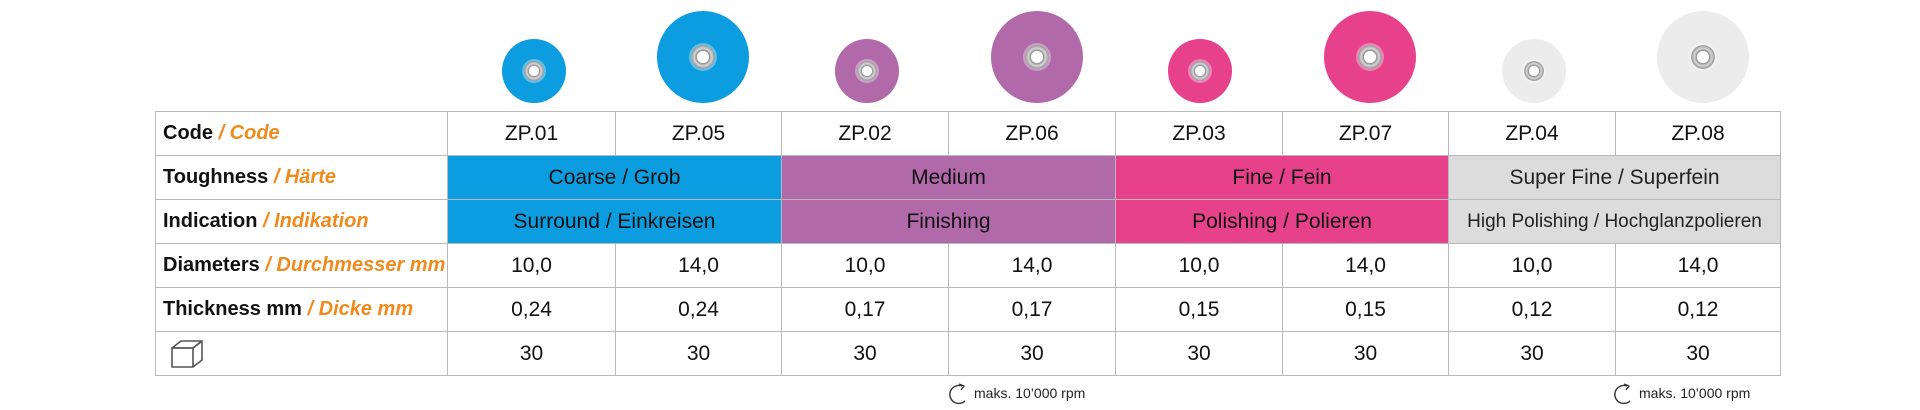 The height and width of the screenshot is (410, 1920). What do you see at coordinates (1703, 57) in the screenshot?
I see `disc-zp08-icon` at bounding box center [1703, 57].